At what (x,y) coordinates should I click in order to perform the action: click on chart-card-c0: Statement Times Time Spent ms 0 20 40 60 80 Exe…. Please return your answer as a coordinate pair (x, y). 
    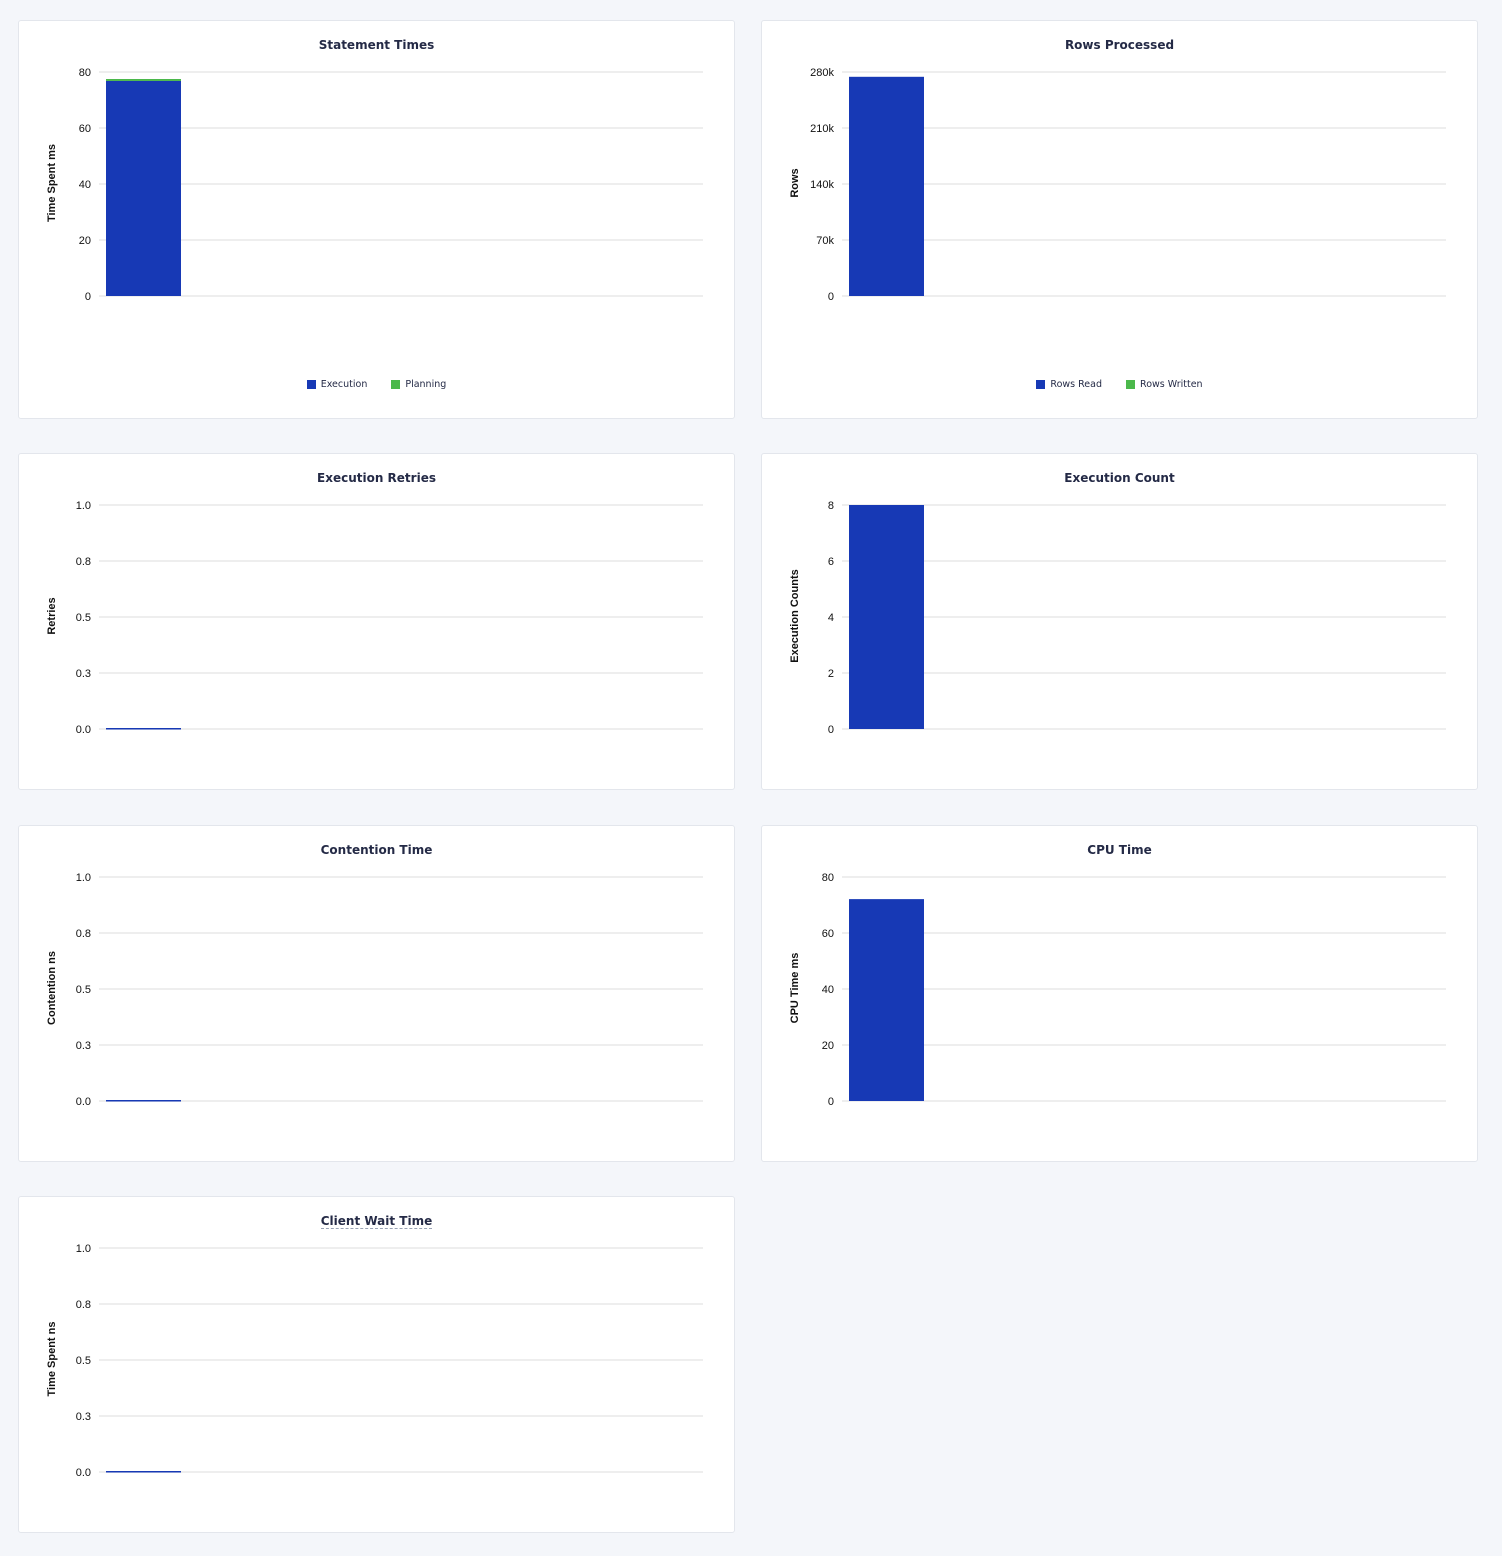
    Looking at the image, I should click on (376, 219).